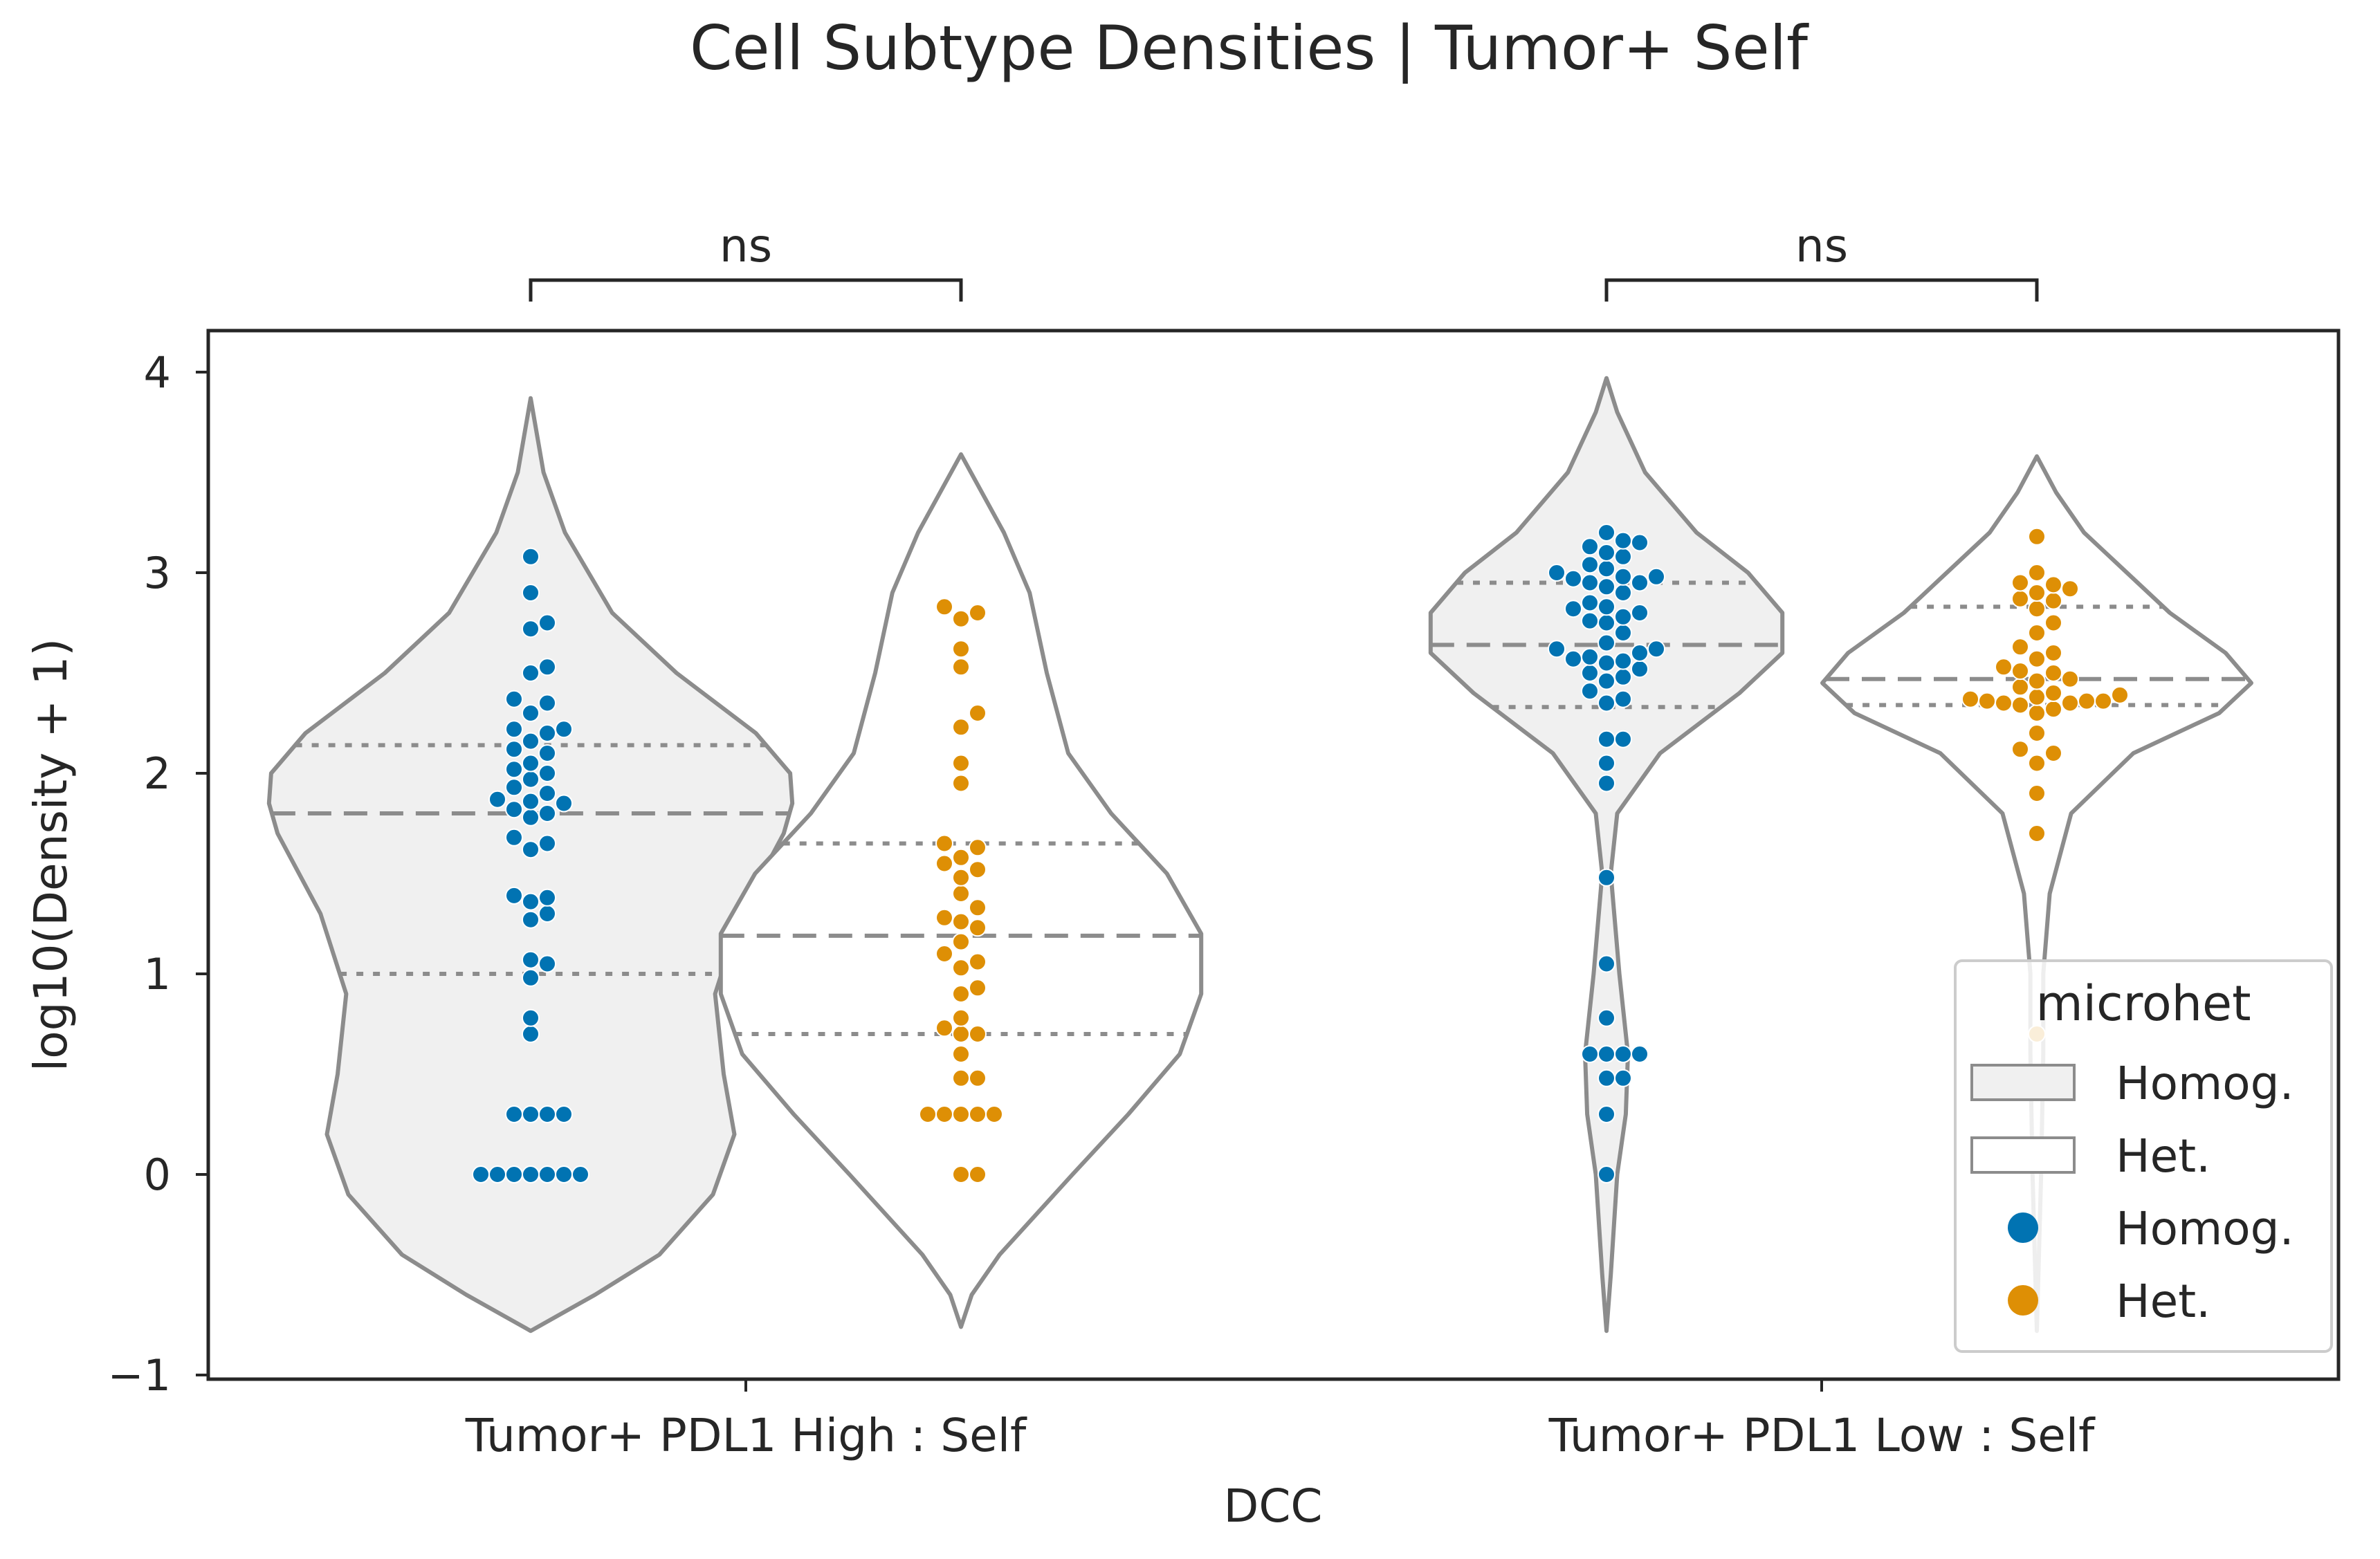 This screenshot has height=1559, width=2380. I want to click on y-tick-label: −1, so click(139, 1375).